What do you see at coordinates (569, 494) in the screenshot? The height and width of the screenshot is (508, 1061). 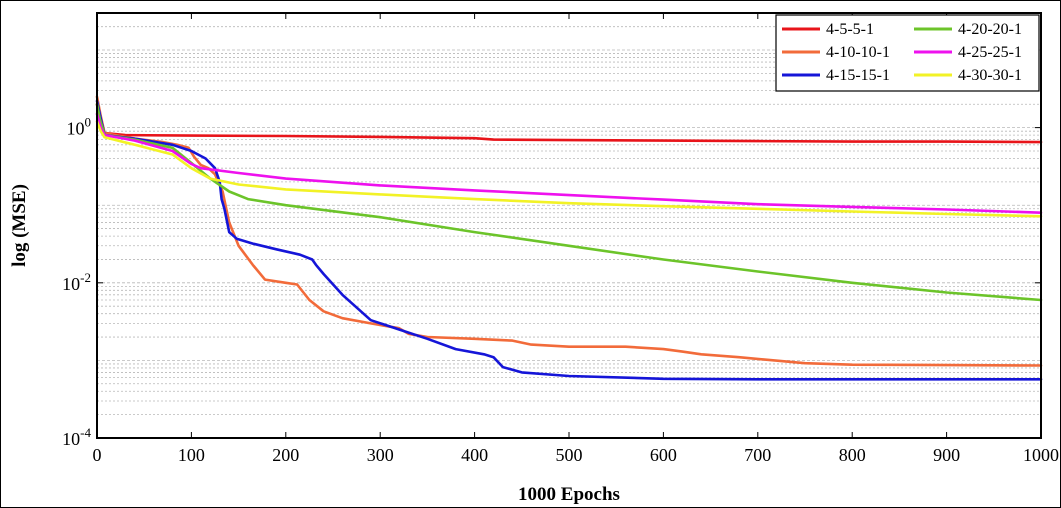 I see `x-axis-title: 1000 Epochs` at bounding box center [569, 494].